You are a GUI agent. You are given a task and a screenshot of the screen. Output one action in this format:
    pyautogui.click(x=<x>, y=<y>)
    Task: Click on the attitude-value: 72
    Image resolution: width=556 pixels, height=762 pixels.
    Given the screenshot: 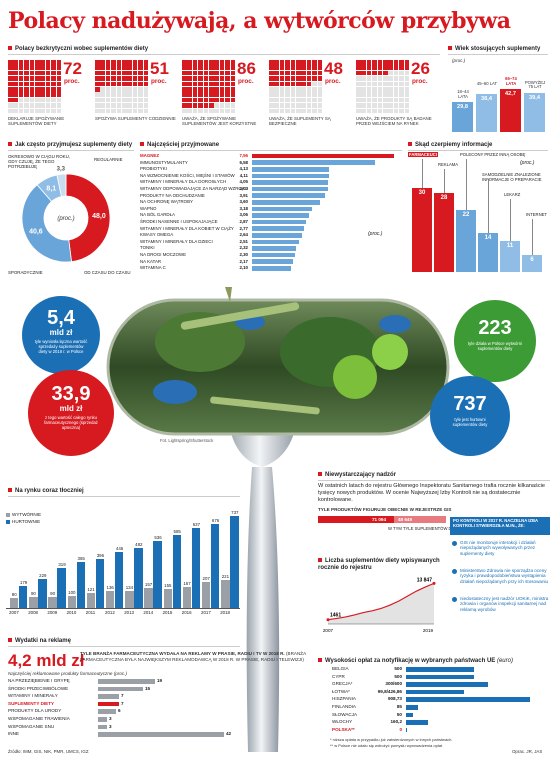 What is the action you would take?
    pyautogui.click(x=72, y=68)
    